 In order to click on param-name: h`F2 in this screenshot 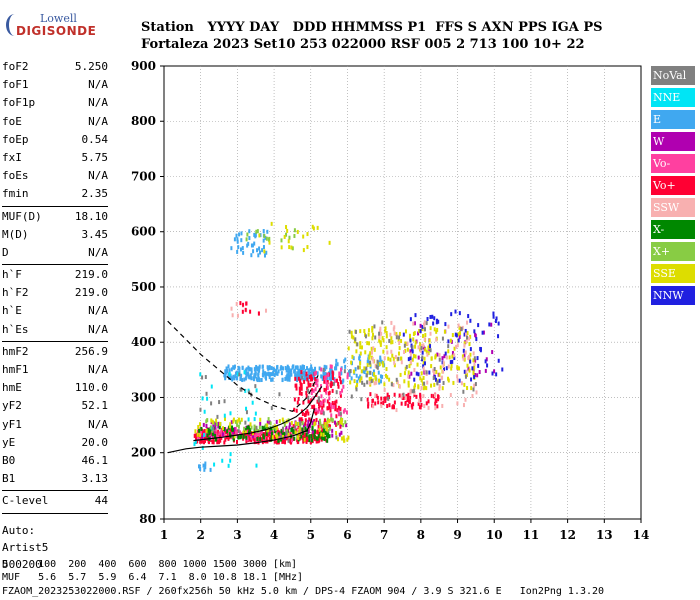, I will do `click(15, 293)`.